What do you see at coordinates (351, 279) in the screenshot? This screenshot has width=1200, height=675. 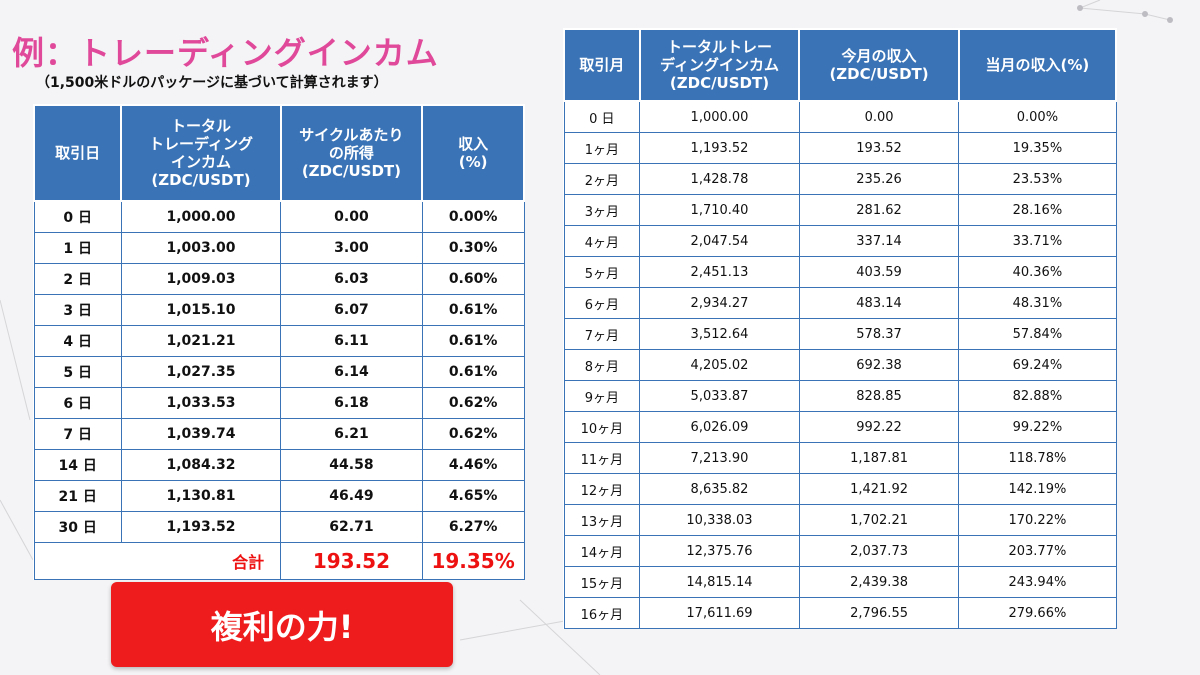 I see `cell-income: 6.03` at bounding box center [351, 279].